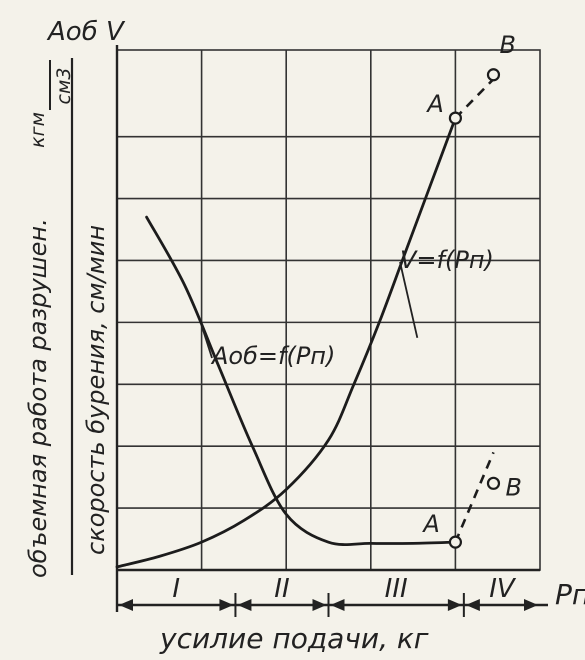 The image size is (585, 660). Describe the element at coordinates (471, 290) in the screenshot. I see `chart-points: A B A B` at that location.